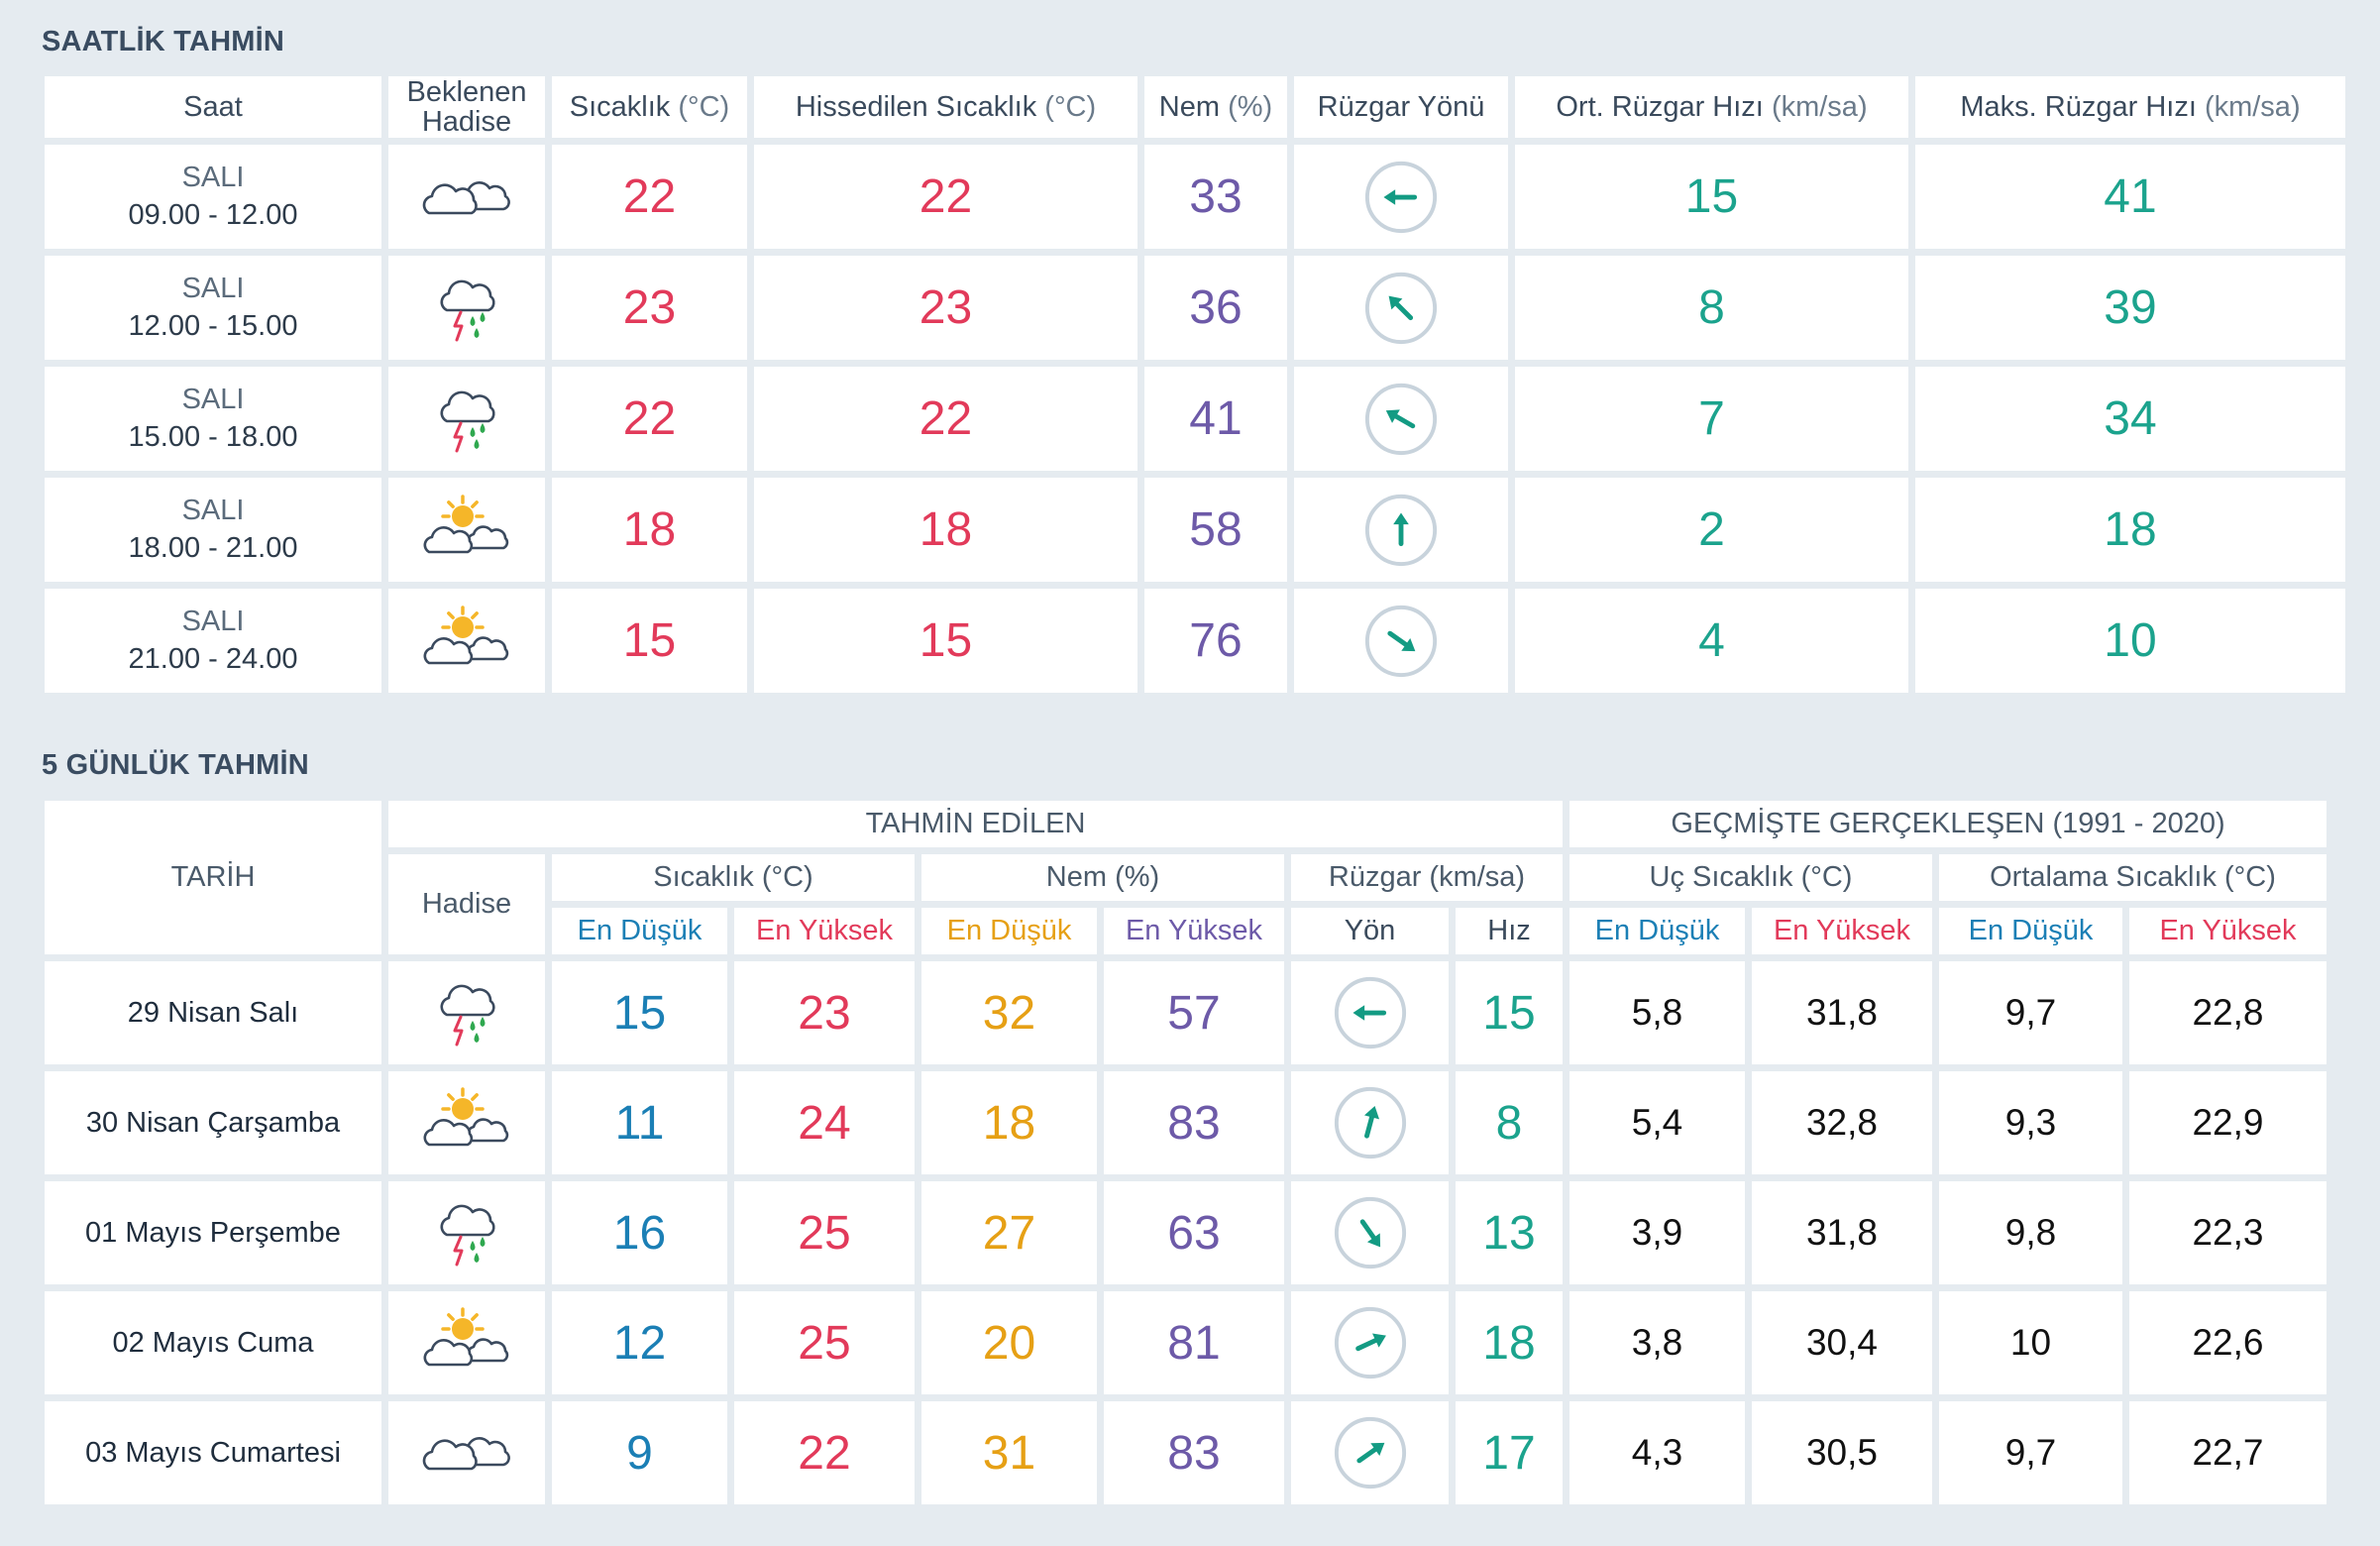 This screenshot has height=1546, width=2380. I want to click on daily-humidity-max: 81, so click(1194, 1342).